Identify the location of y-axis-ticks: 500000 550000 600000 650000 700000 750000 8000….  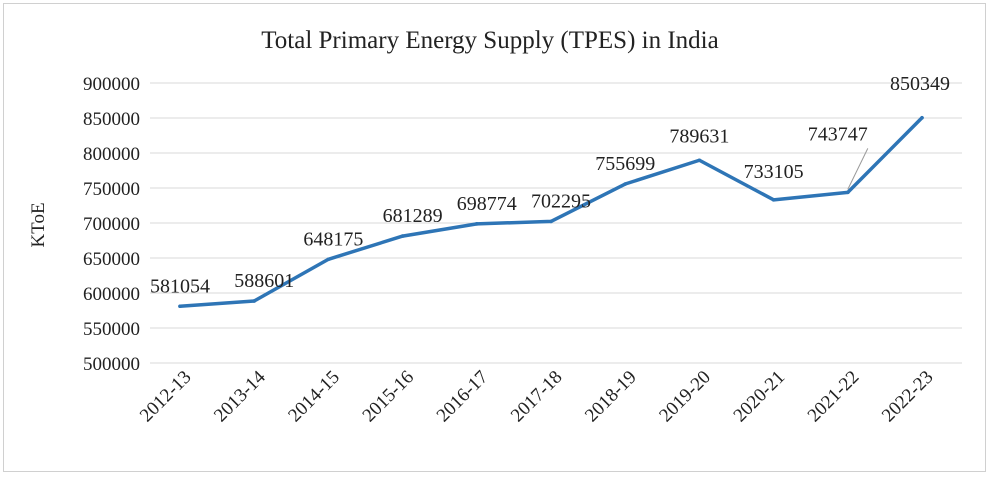
(111, 224).